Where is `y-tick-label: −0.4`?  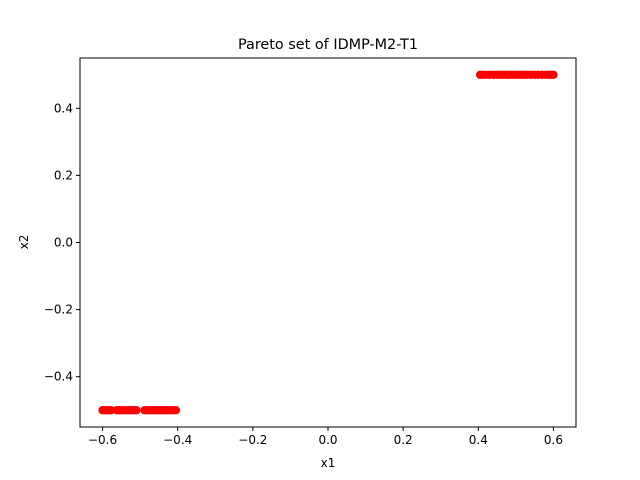 y-tick-label: −0.4 is located at coordinates (58, 377).